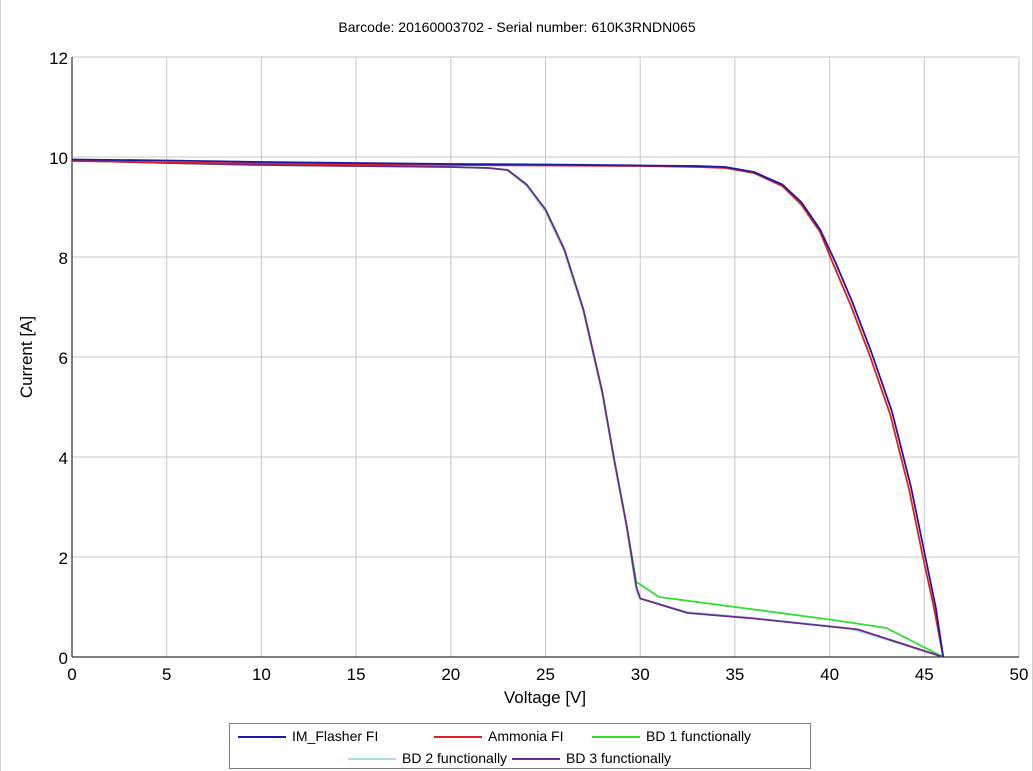 The height and width of the screenshot is (771, 1033). Describe the element at coordinates (545, 697) in the screenshot. I see `x-axis-label: Voltage [V]` at that location.